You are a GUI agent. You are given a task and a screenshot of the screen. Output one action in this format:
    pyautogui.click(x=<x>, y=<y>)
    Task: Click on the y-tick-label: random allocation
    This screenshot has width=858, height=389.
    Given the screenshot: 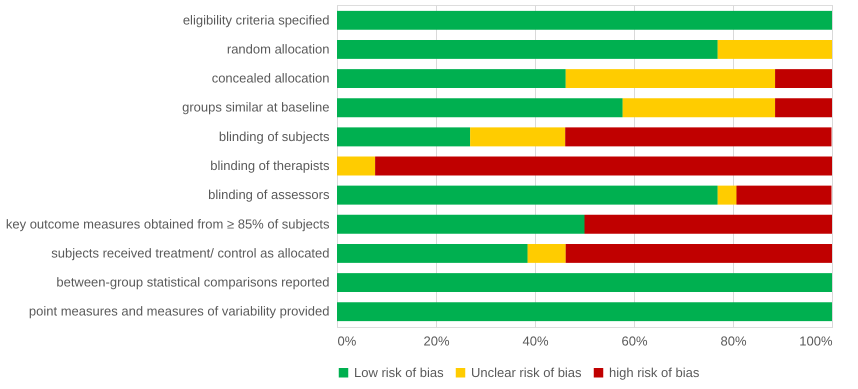 What is the action you would take?
    pyautogui.click(x=278, y=48)
    